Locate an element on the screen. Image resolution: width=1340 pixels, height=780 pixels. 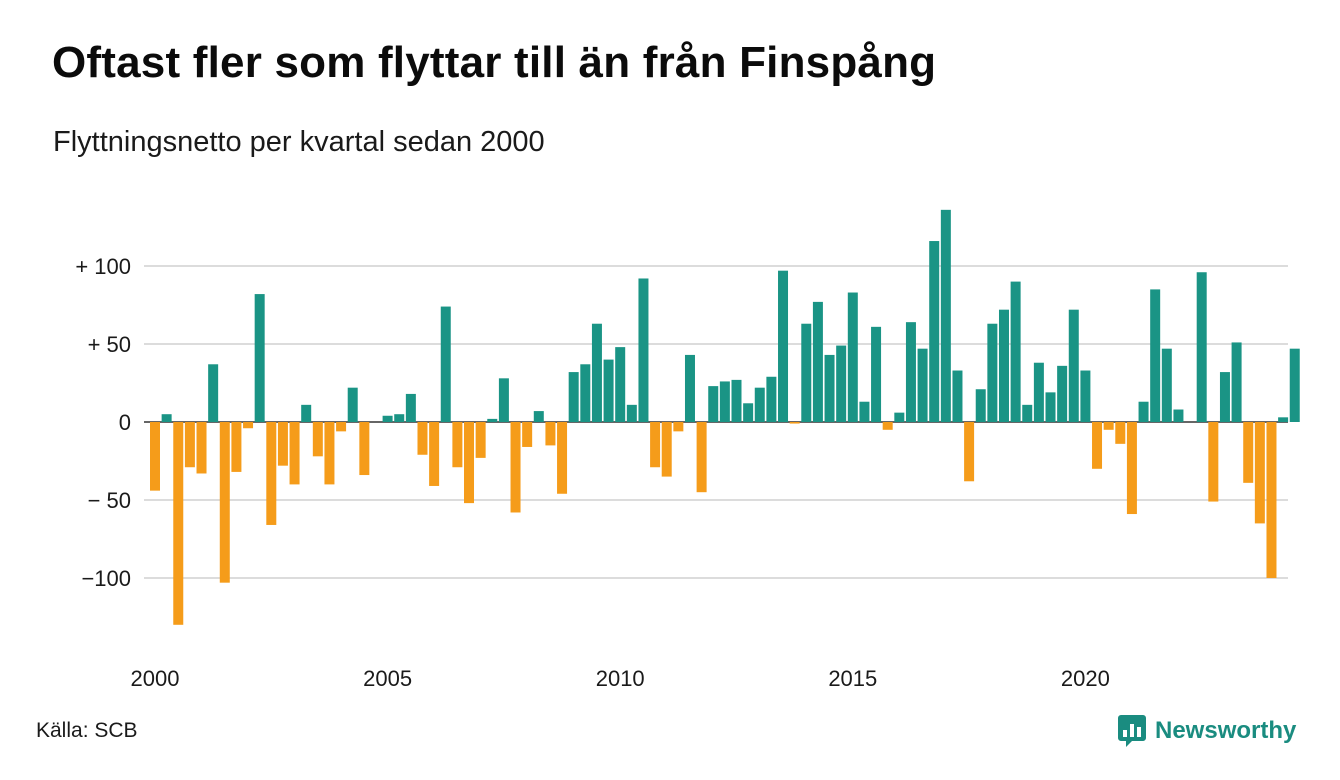
brand-name: Newsworthy is located at coordinates (1226, 730).